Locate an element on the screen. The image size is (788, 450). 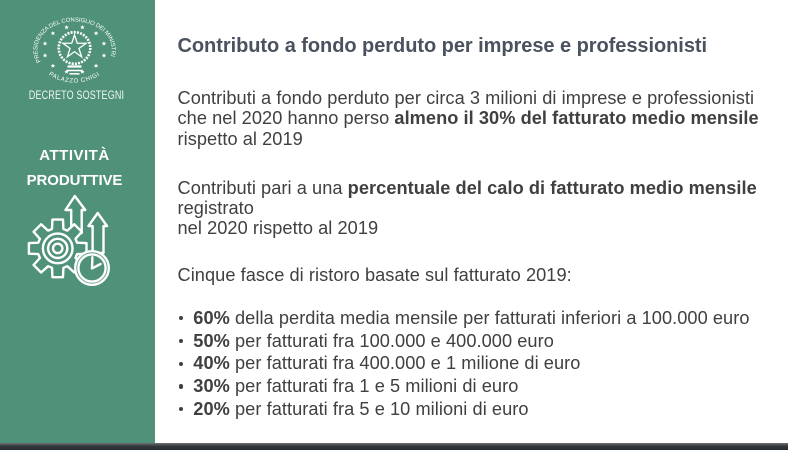
svg-text: PALAZZO CHIGI is located at coordinates (74, 77).